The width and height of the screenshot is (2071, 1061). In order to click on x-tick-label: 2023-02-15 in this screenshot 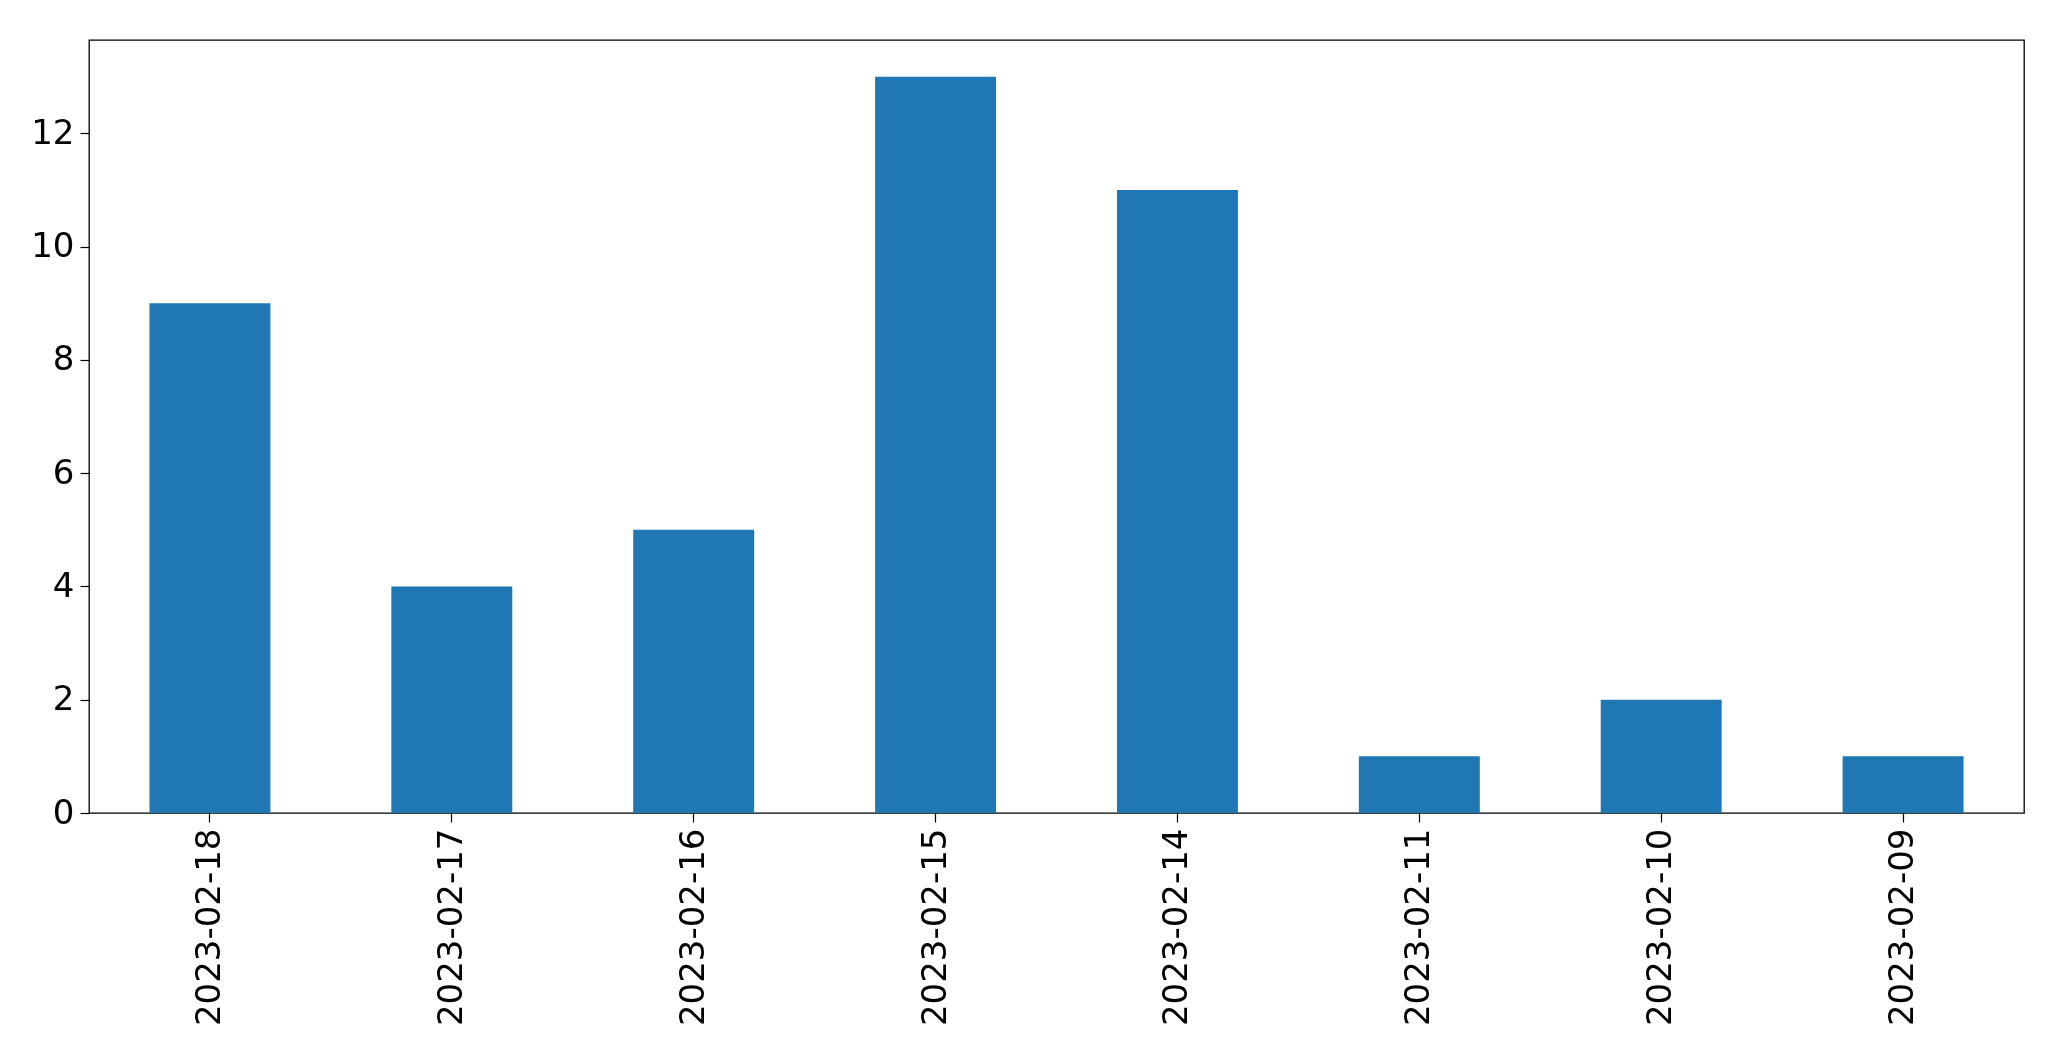, I will do `click(933, 927)`.